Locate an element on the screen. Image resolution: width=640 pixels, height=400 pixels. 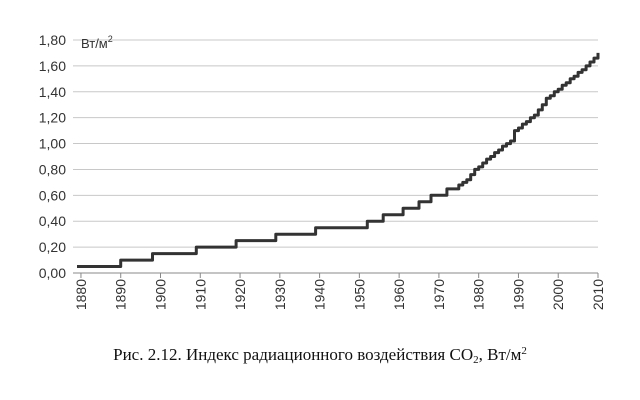
y-tick-label: 0,60 is located at coordinates (52, 195).